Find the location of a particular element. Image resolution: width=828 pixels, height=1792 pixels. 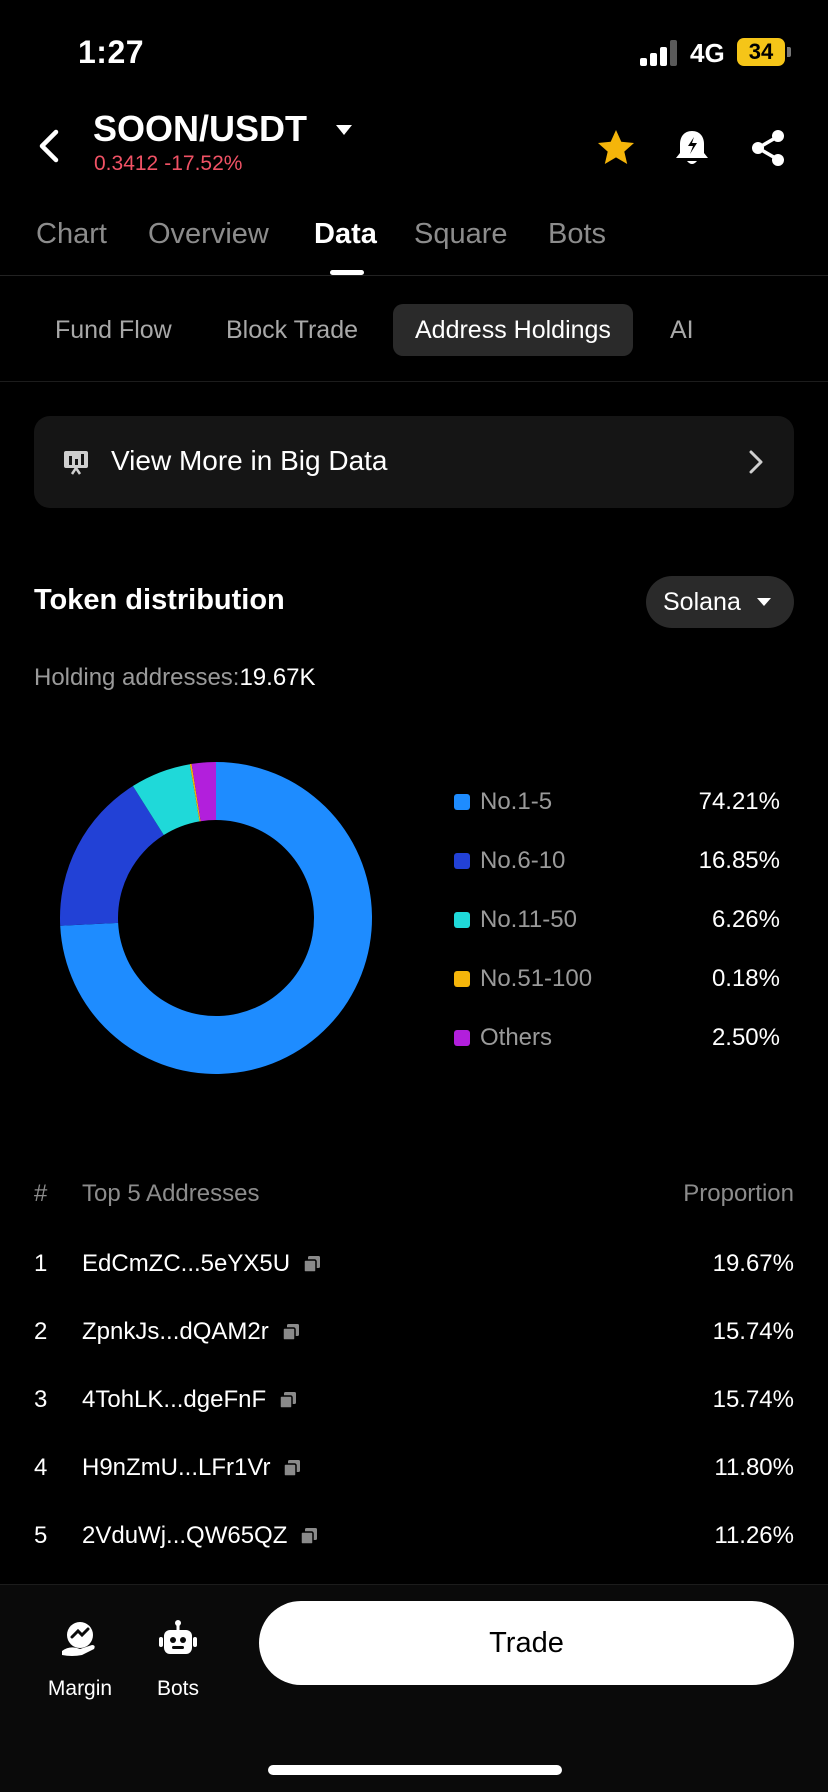

row-address: EdCmZC...5eYX5U is located at coordinates (202, 1264).